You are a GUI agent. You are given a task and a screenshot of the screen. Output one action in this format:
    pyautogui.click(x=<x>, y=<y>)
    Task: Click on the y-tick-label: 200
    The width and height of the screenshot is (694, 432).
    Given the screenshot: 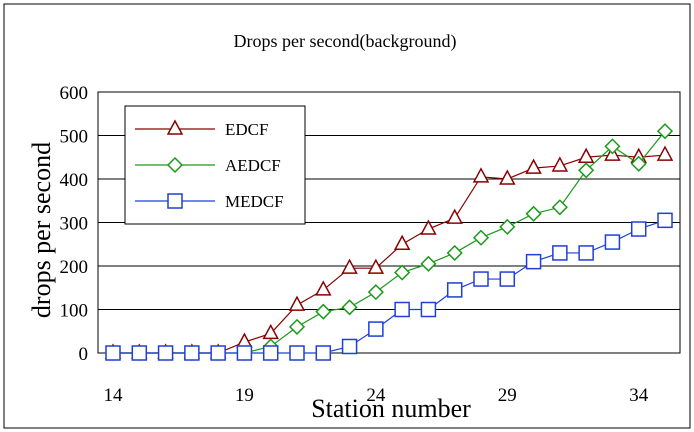 What is the action you would take?
    pyautogui.click(x=74, y=267)
    